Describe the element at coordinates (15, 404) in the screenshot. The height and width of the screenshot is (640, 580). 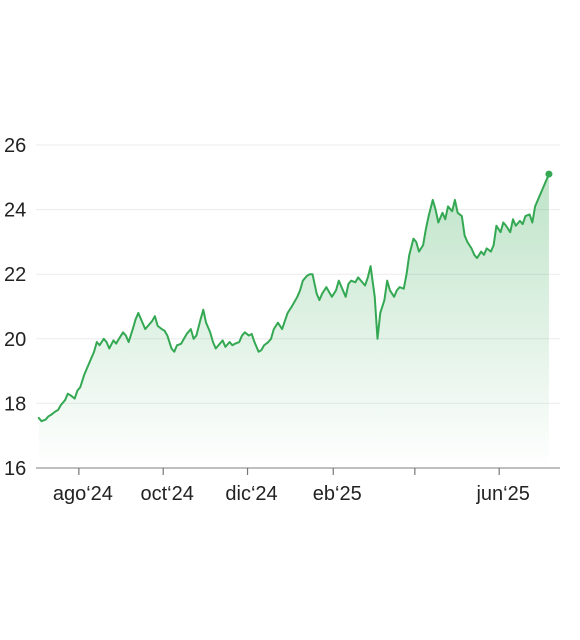
I see `y-tick-label: 18` at that location.